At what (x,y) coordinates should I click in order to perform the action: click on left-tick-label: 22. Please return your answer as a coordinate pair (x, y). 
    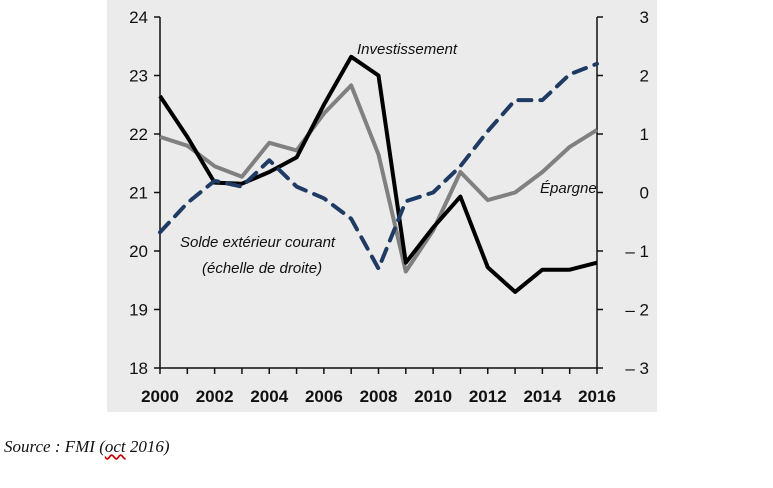
    Looking at the image, I should click on (138, 134).